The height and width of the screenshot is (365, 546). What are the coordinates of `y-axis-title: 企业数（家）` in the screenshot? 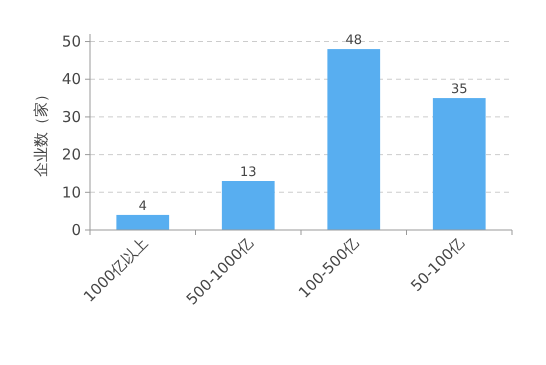 It's located at (41, 132).